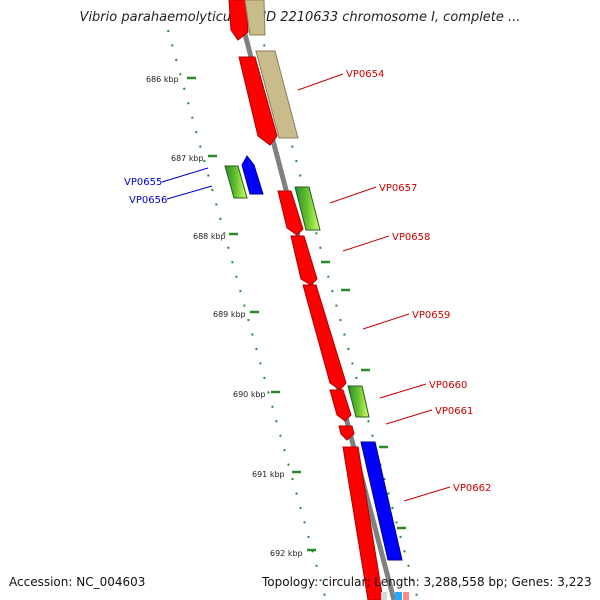 The image size is (600, 600). Describe the element at coordinates (187, 158) in the screenshot. I see `tick-label: 687 kbp` at that location.